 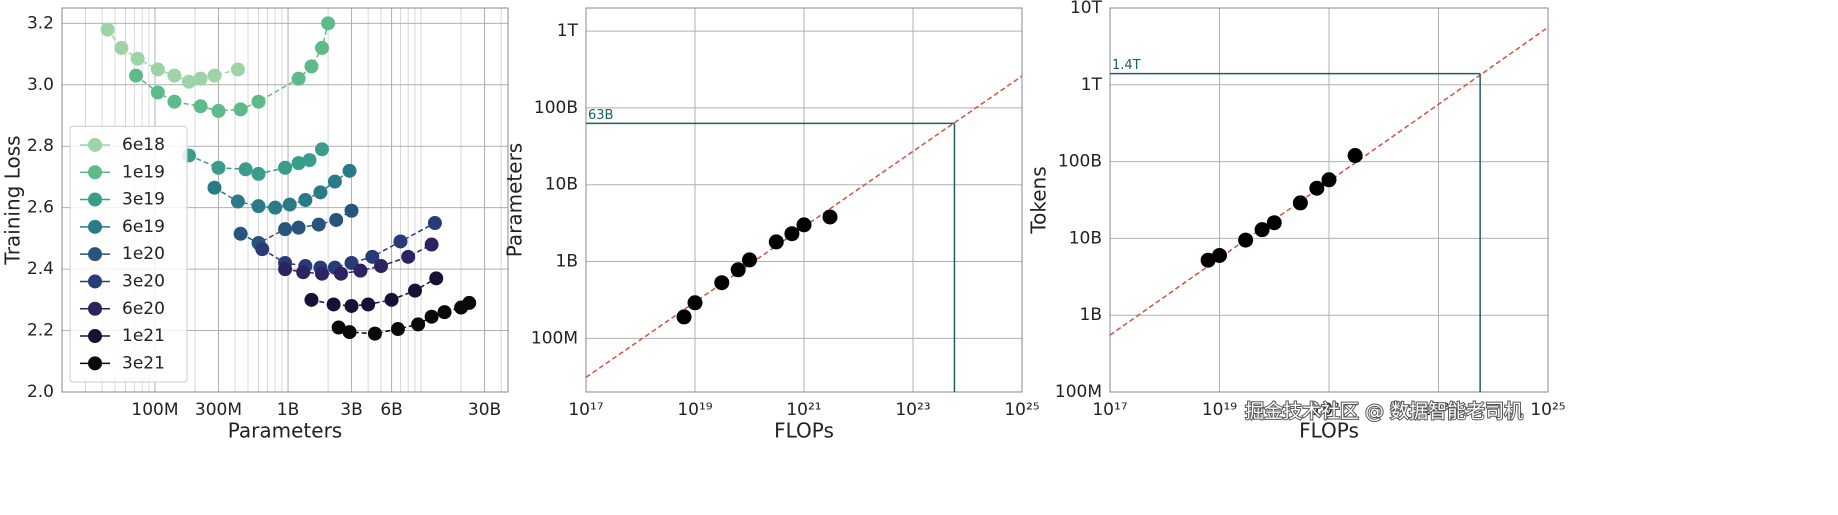 What do you see at coordinates (1091, 315) in the screenshot?
I see `y-tick-label: 1B` at bounding box center [1091, 315].